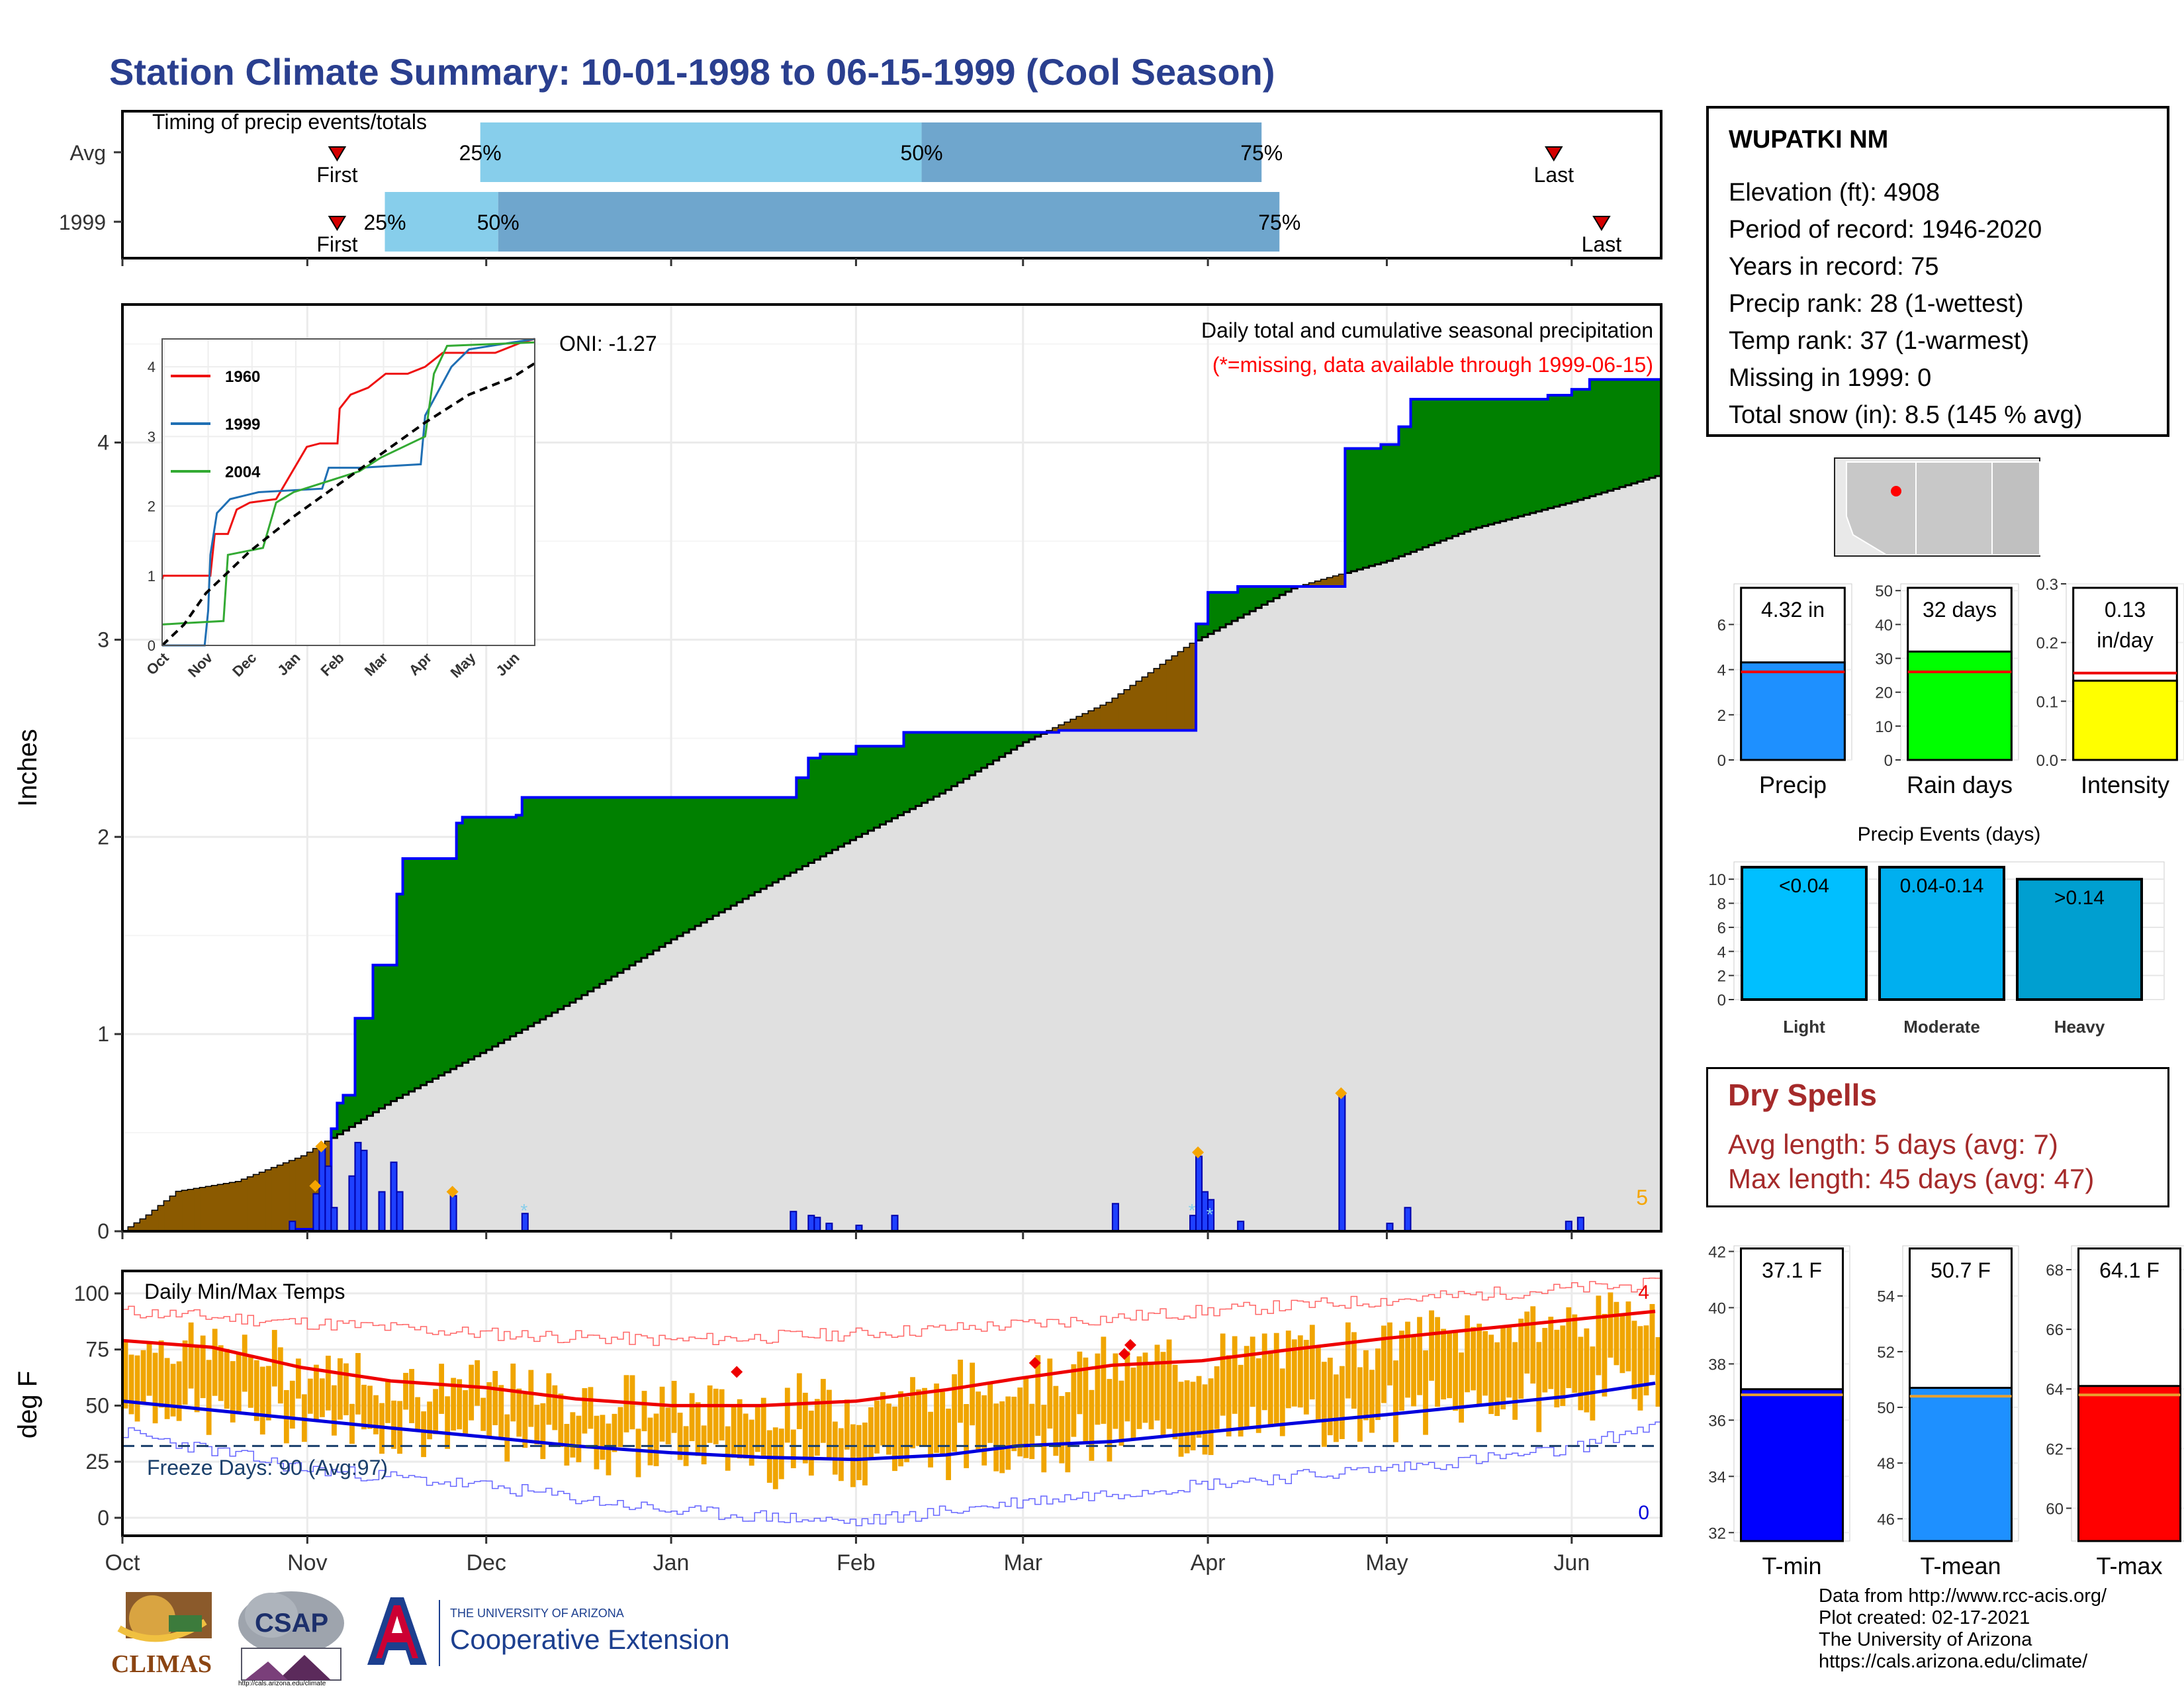 This screenshot has height=1688, width=2184. I want to click on events-y-tick-label: 4, so click(1721, 952).